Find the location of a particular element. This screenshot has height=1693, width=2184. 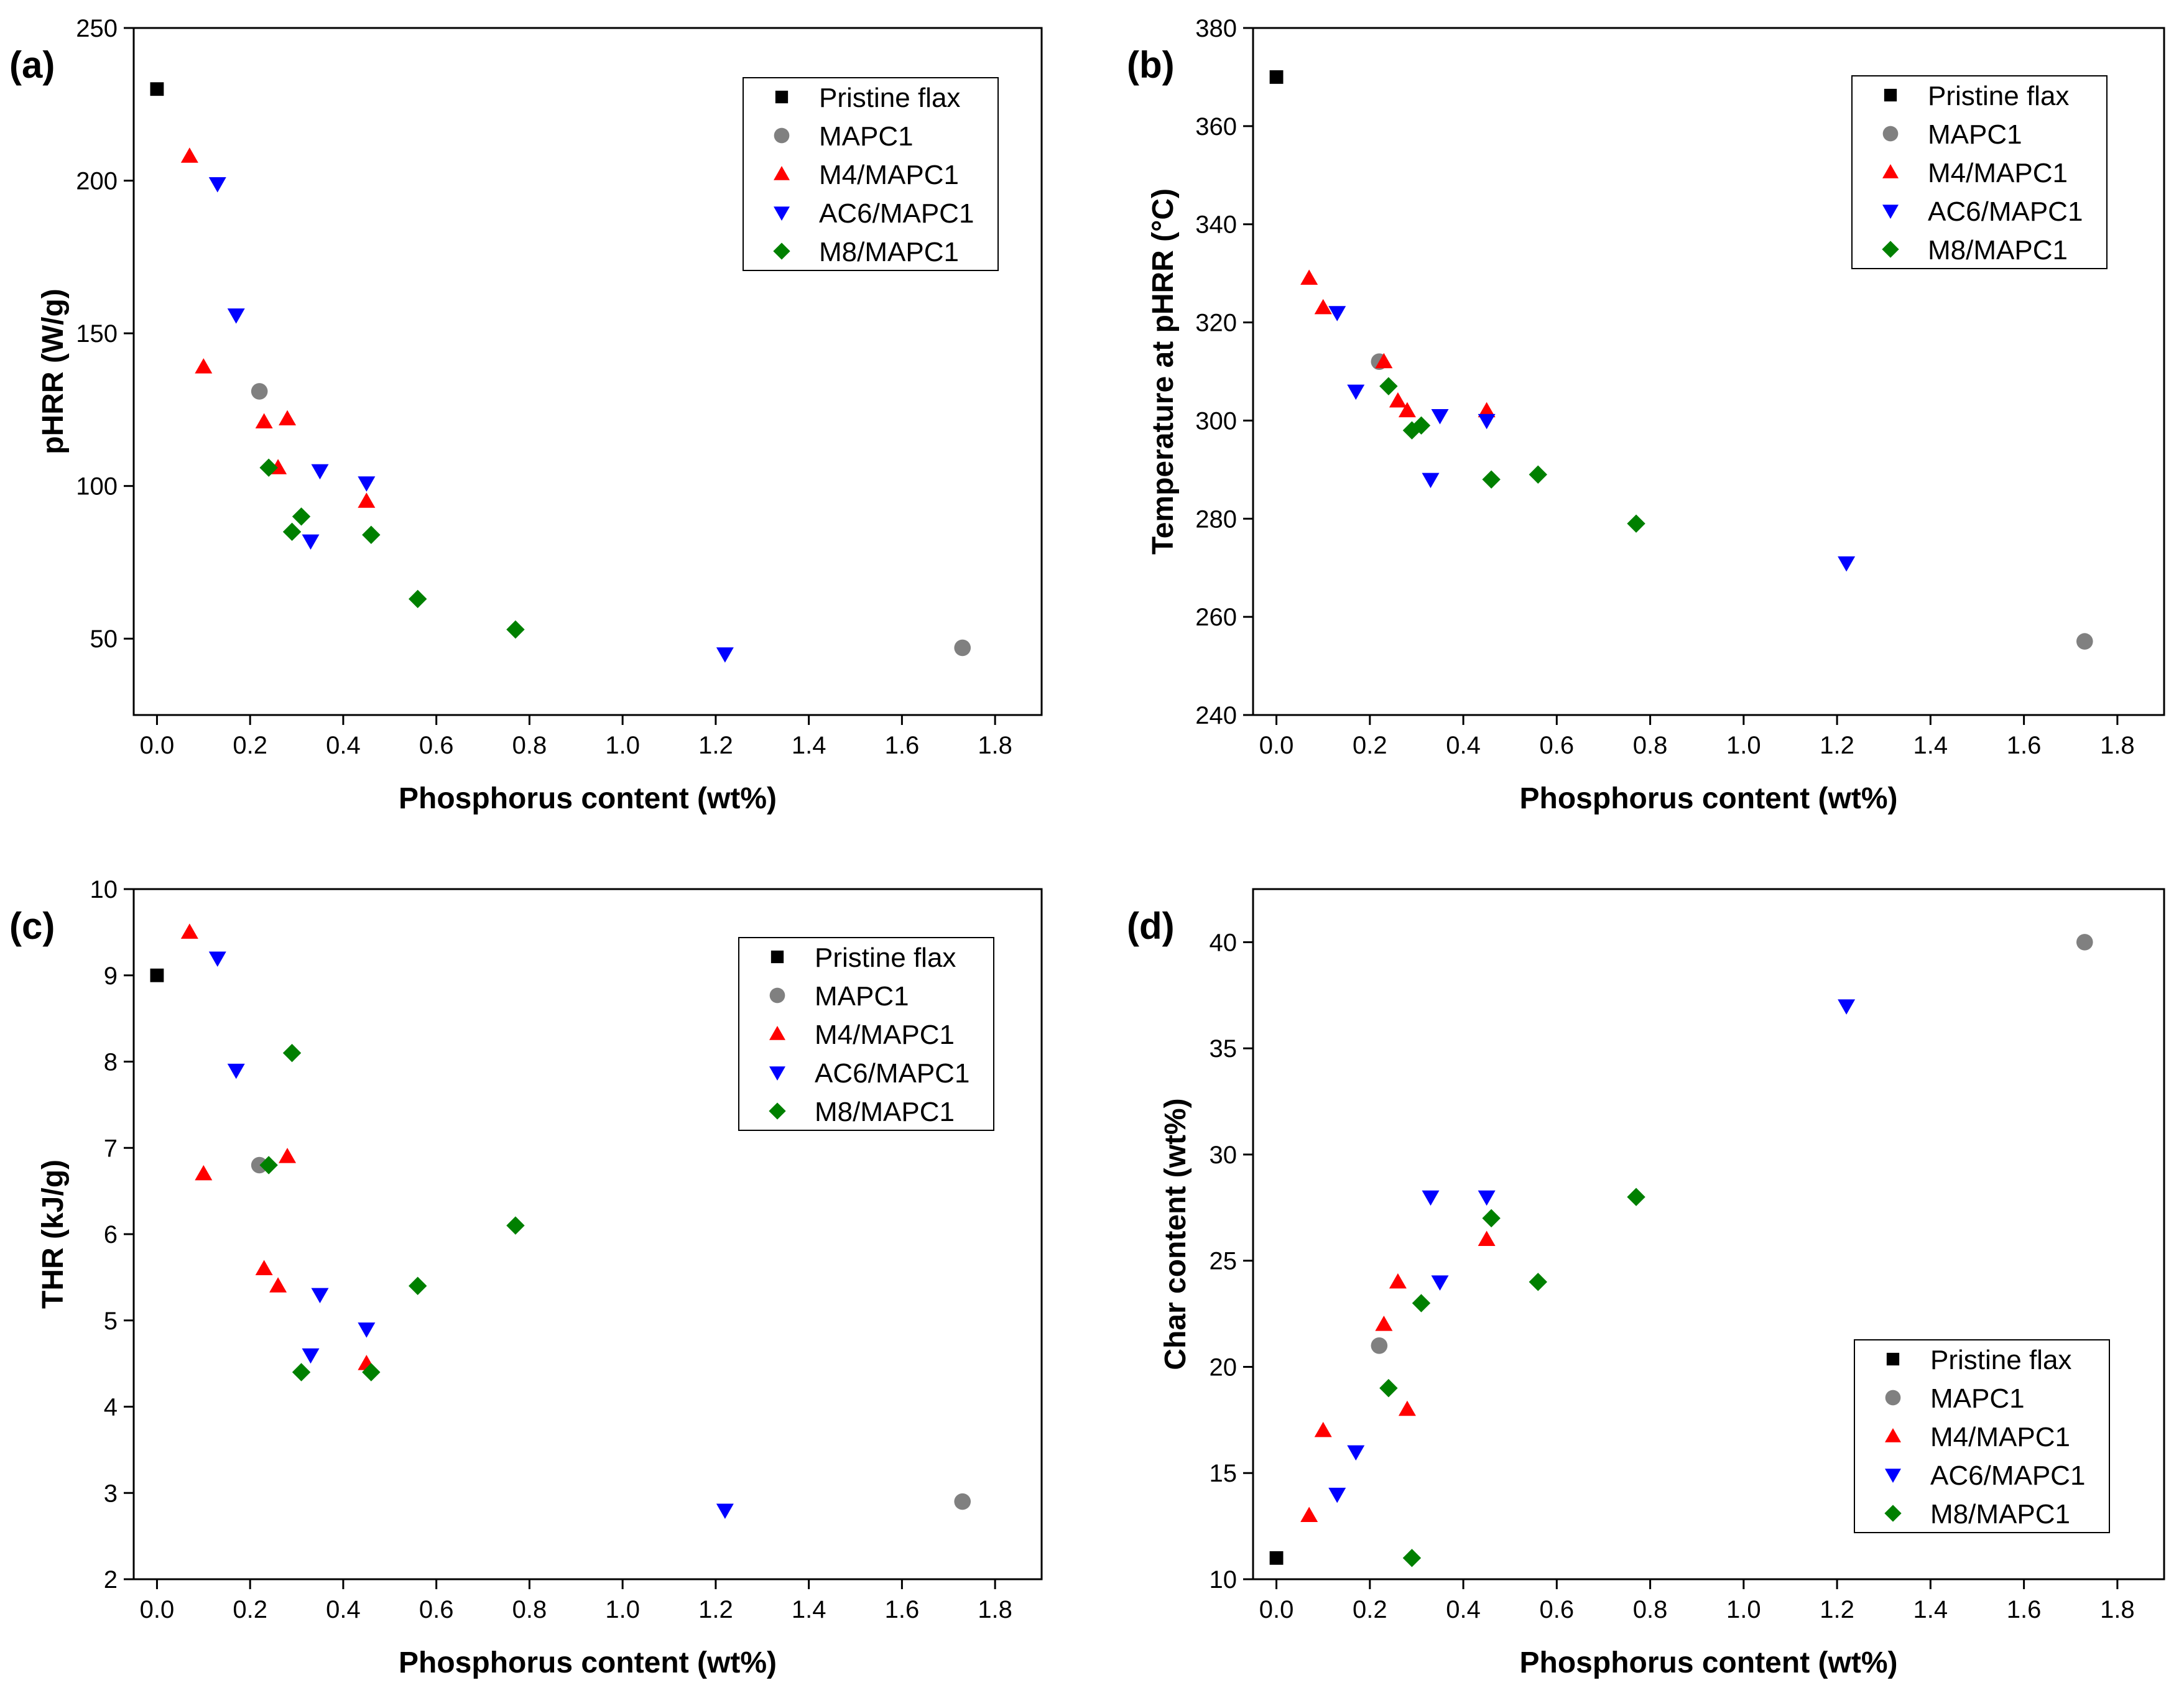

y-tick-label: 6 is located at coordinates (111, 1234).